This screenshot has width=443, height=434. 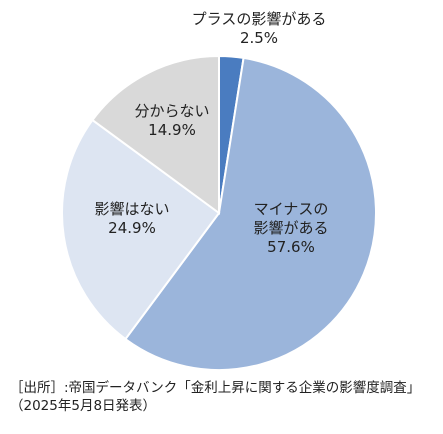 What do you see at coordinates (172, 130) in the screenshot?
I see `slice-value-label: 14.9%` at bounding box center [172, 130].